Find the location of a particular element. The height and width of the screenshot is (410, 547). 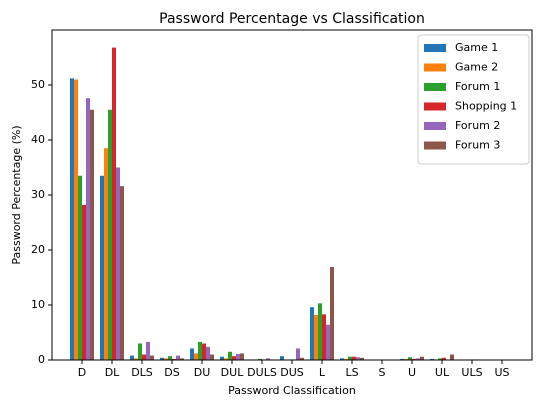

x-tick-label: L is located at coordinates (322, 372).